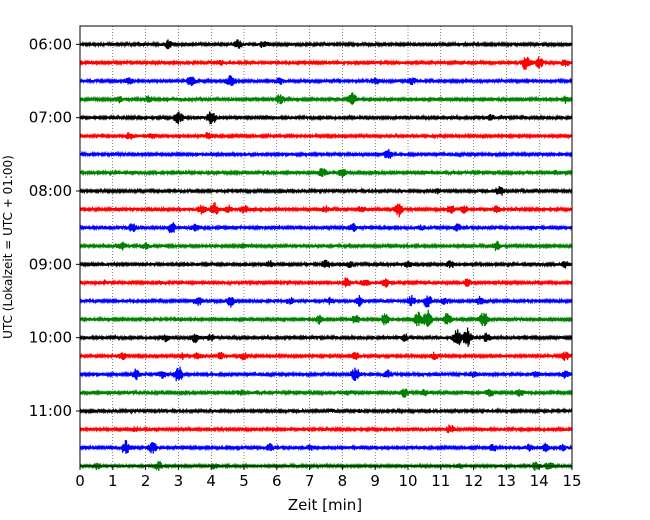  What do you see at coordinates (8, 247) in the screenshot?
I see `y-axis-label: UTC (Lokalzeit = UTC + 01:00)` at bounding box center [8, 247].